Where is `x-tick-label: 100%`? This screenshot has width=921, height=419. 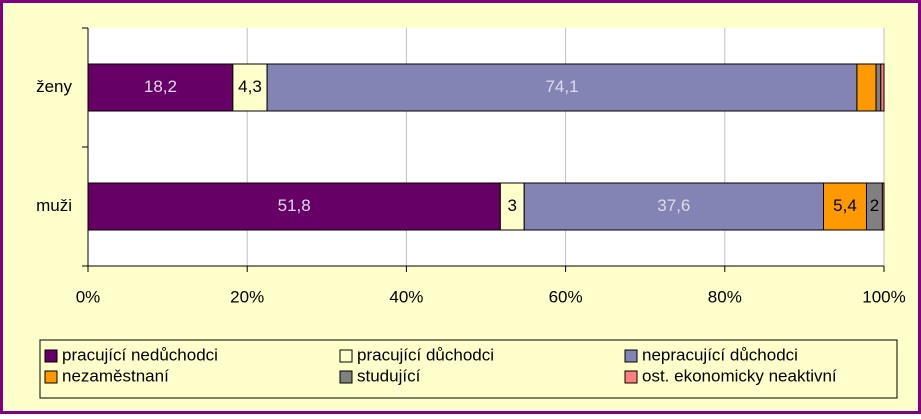 x-tick-label: 100% is located at coordinates (883, 296).